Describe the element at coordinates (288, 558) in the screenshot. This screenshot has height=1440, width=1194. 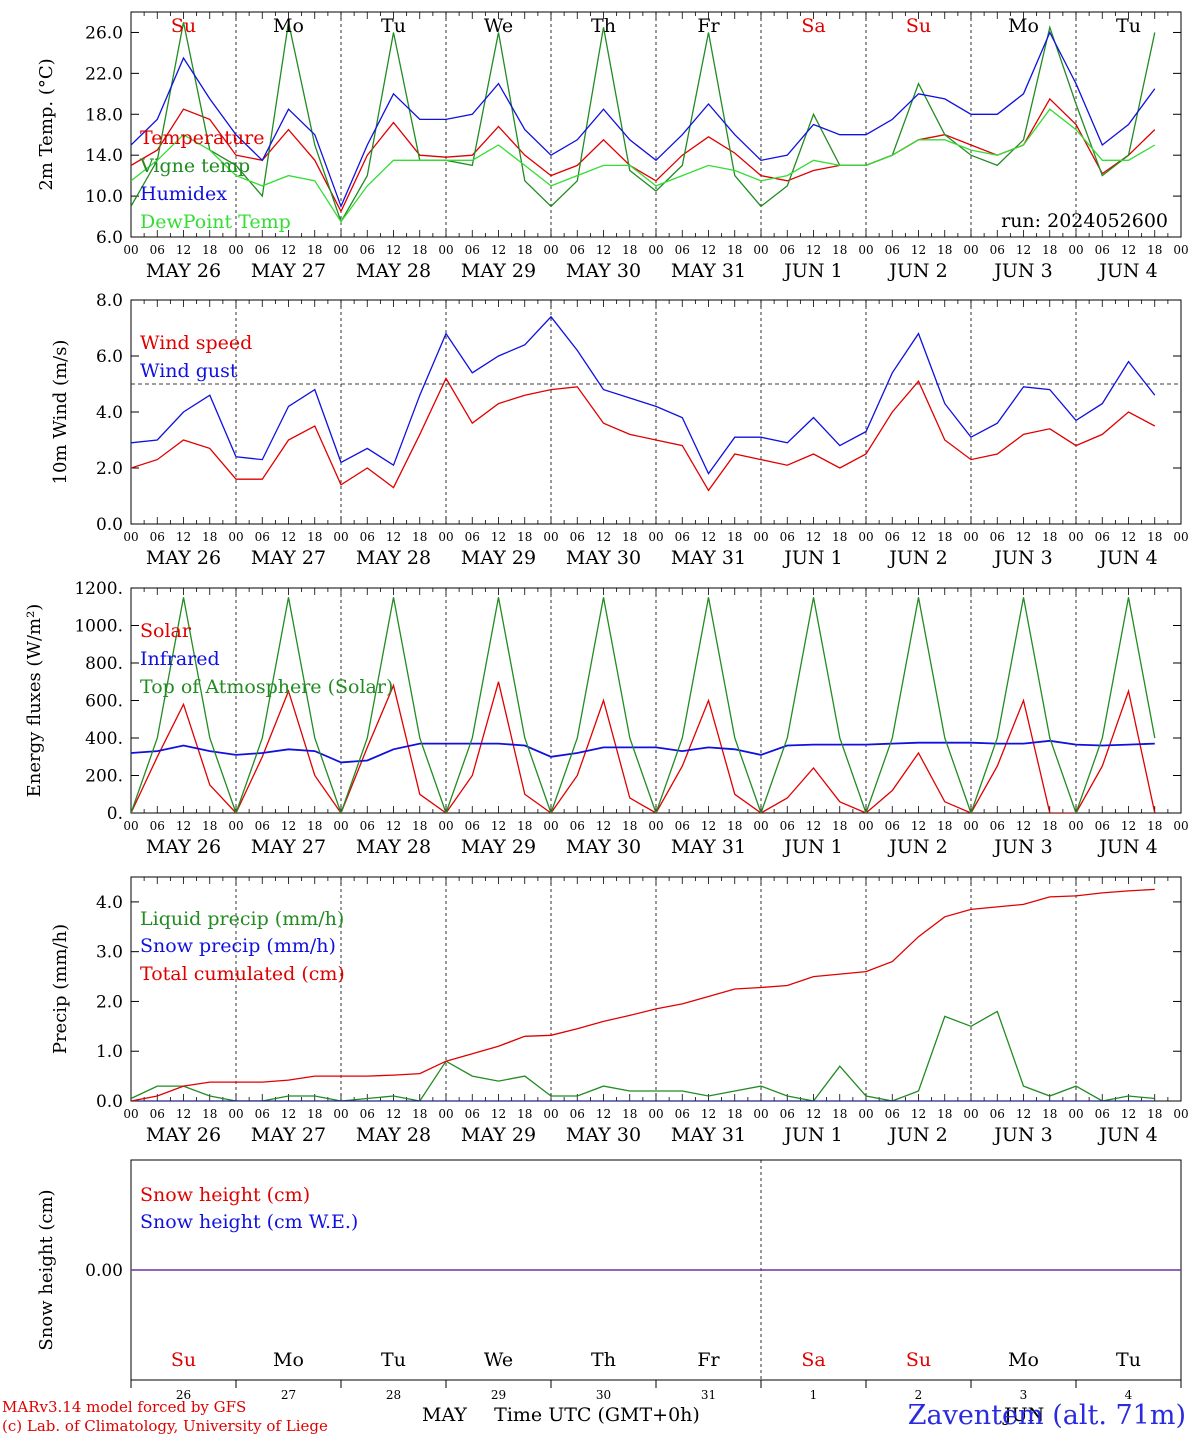
I see `date-tick-label: MAY 27` at that location.